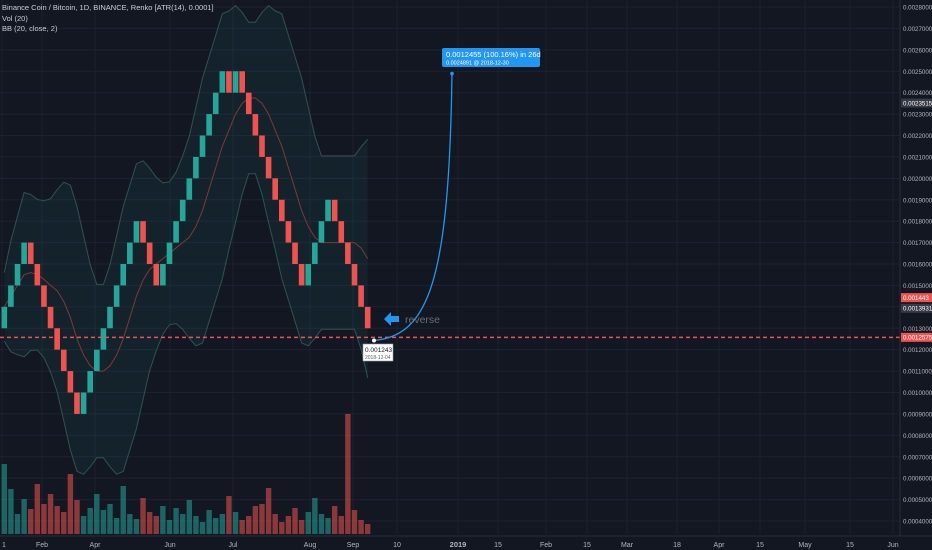  Describe the element at coordinates (917, 329) in the screenshot. I see `y-tick-label: 0.0013000` at that location.